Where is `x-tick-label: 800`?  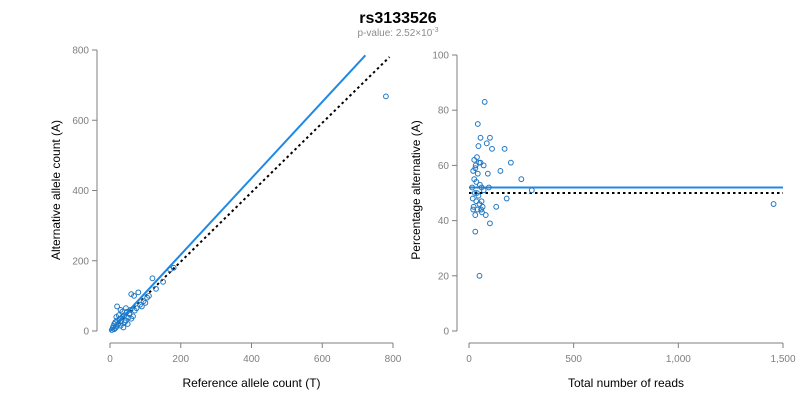 x-tick-label: 800 is located at coordinates (393, 359).